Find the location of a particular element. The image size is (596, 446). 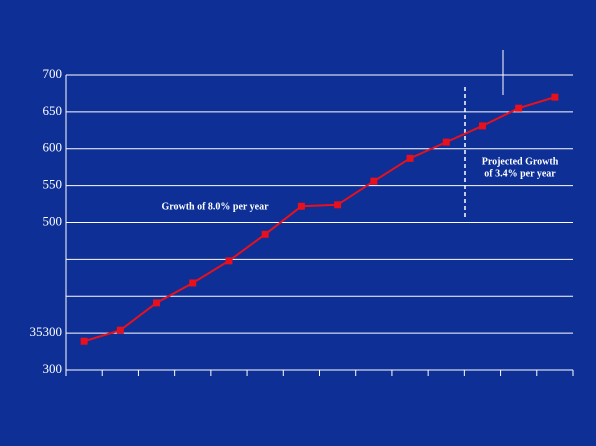

y-tick-label: 35300 is located at coordinates (46, 331).